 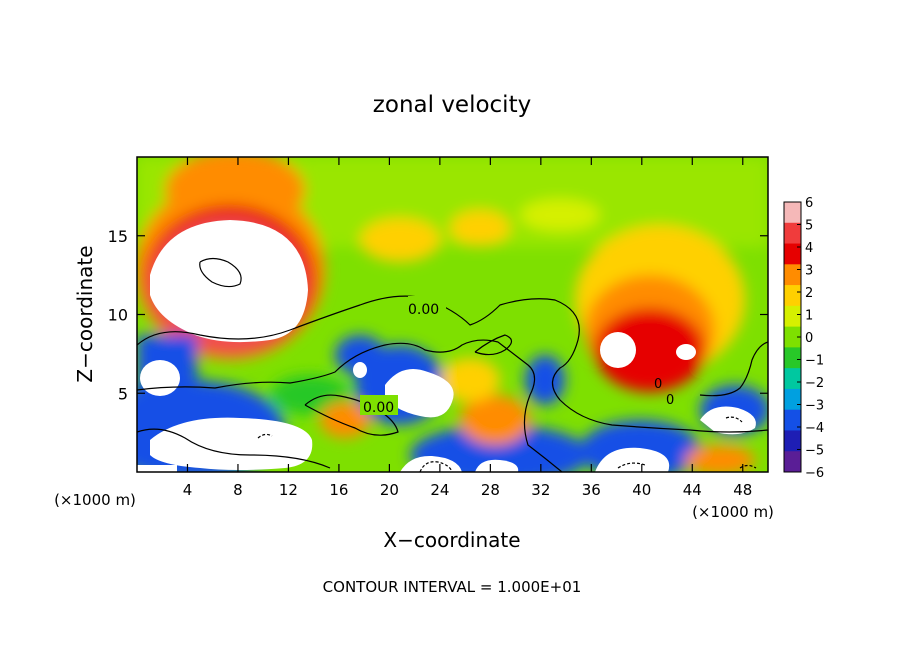 What do you see at coordinates (439, 490) in the screenshot?
I see `x-tick-label: 24` at bounding box center [439, 490].